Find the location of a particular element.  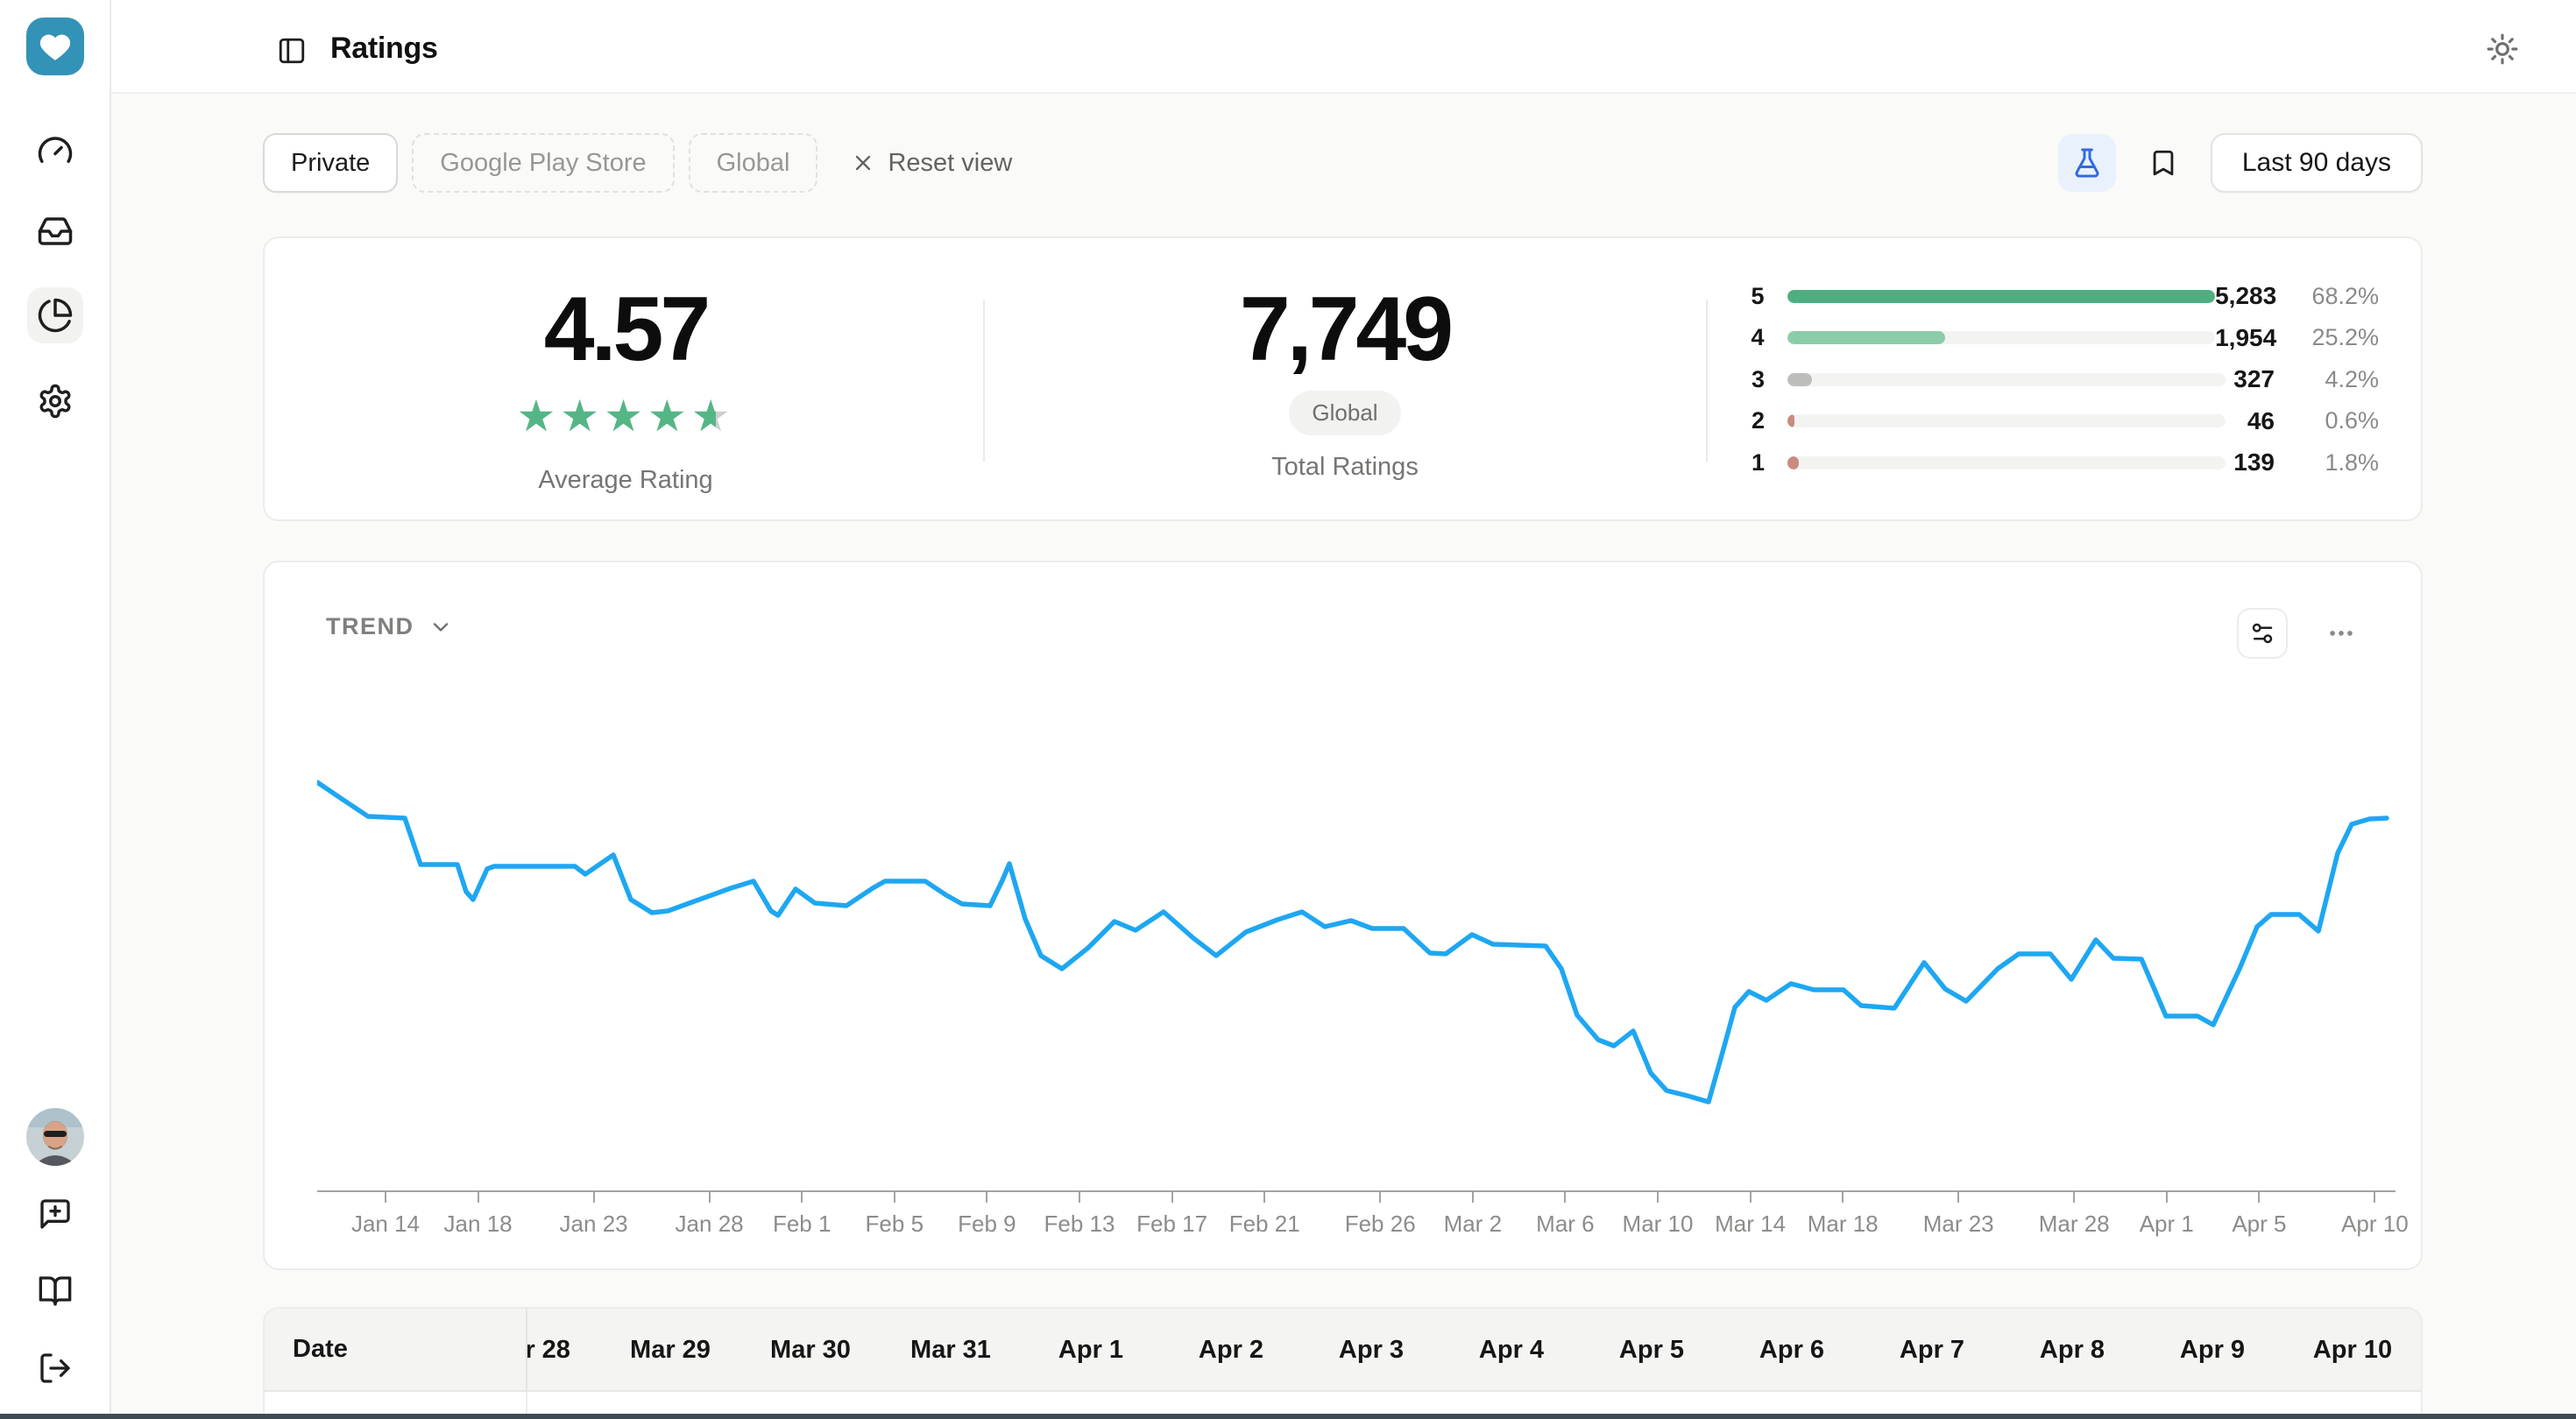

sidebar-item-dashboard is located at coordinates (55, 151).